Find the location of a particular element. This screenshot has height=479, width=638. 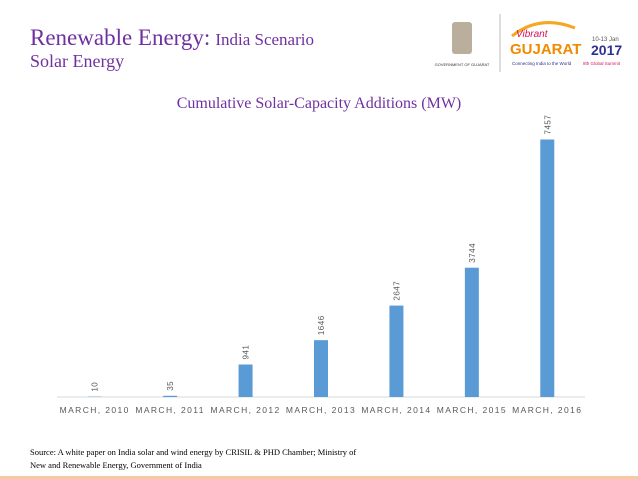

x-tick-label: MARCH, 2015 is located at coordinates (472, 410).